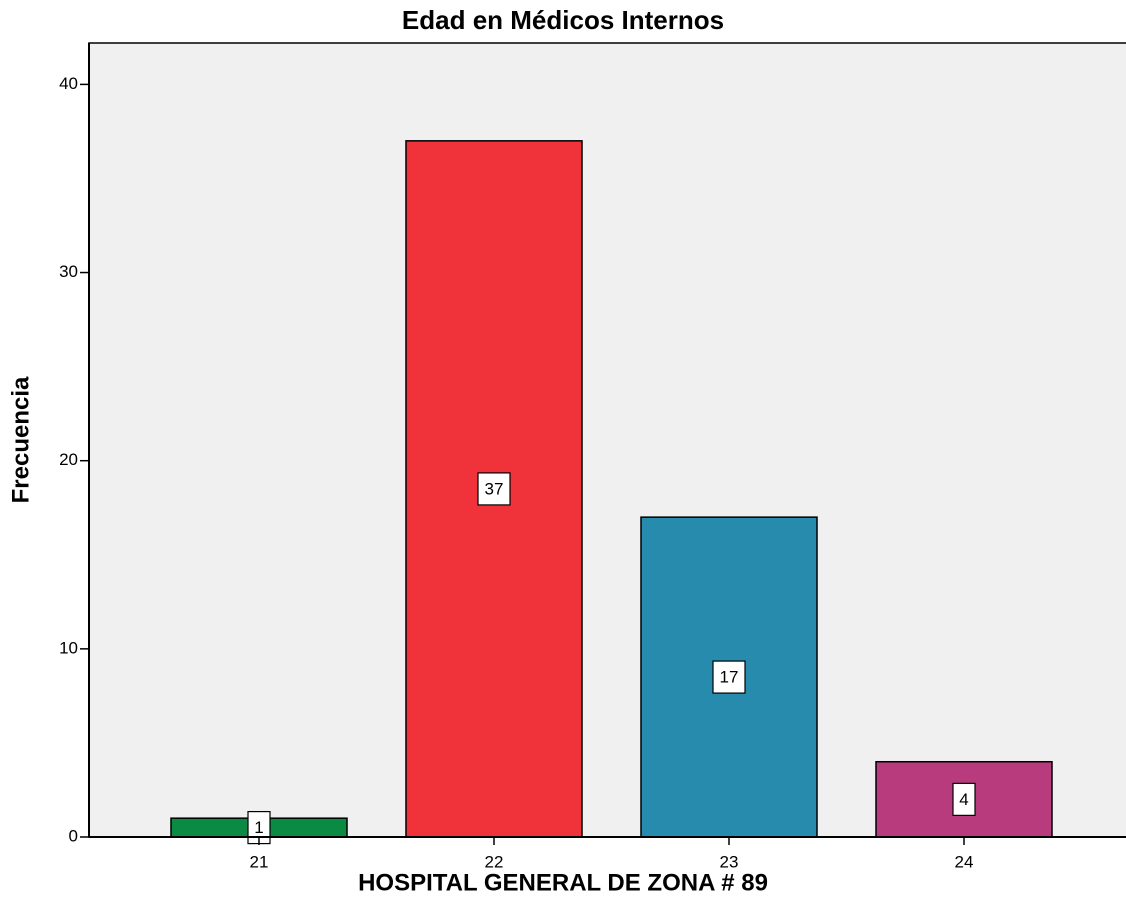 The height and width of the screenshot is (923, 1126). What do you see at coordinates (68, 83) in the screenshot?
I see `y-tick-label: 40` at bounding box center [68, 83].